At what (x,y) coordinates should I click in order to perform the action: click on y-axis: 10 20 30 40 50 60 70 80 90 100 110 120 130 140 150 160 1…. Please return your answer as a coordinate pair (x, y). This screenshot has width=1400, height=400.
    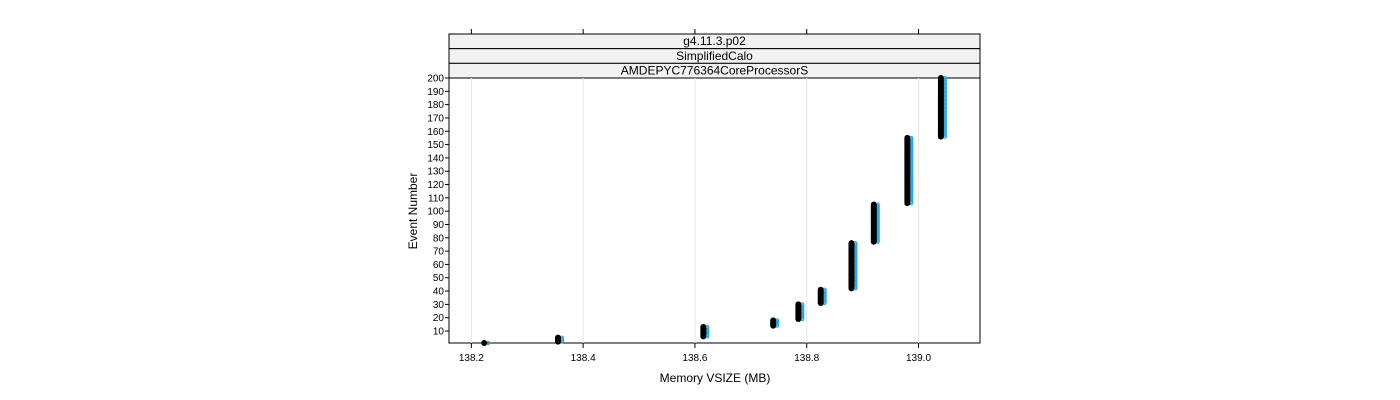
    Looking at the image, I should click on (438, 206).